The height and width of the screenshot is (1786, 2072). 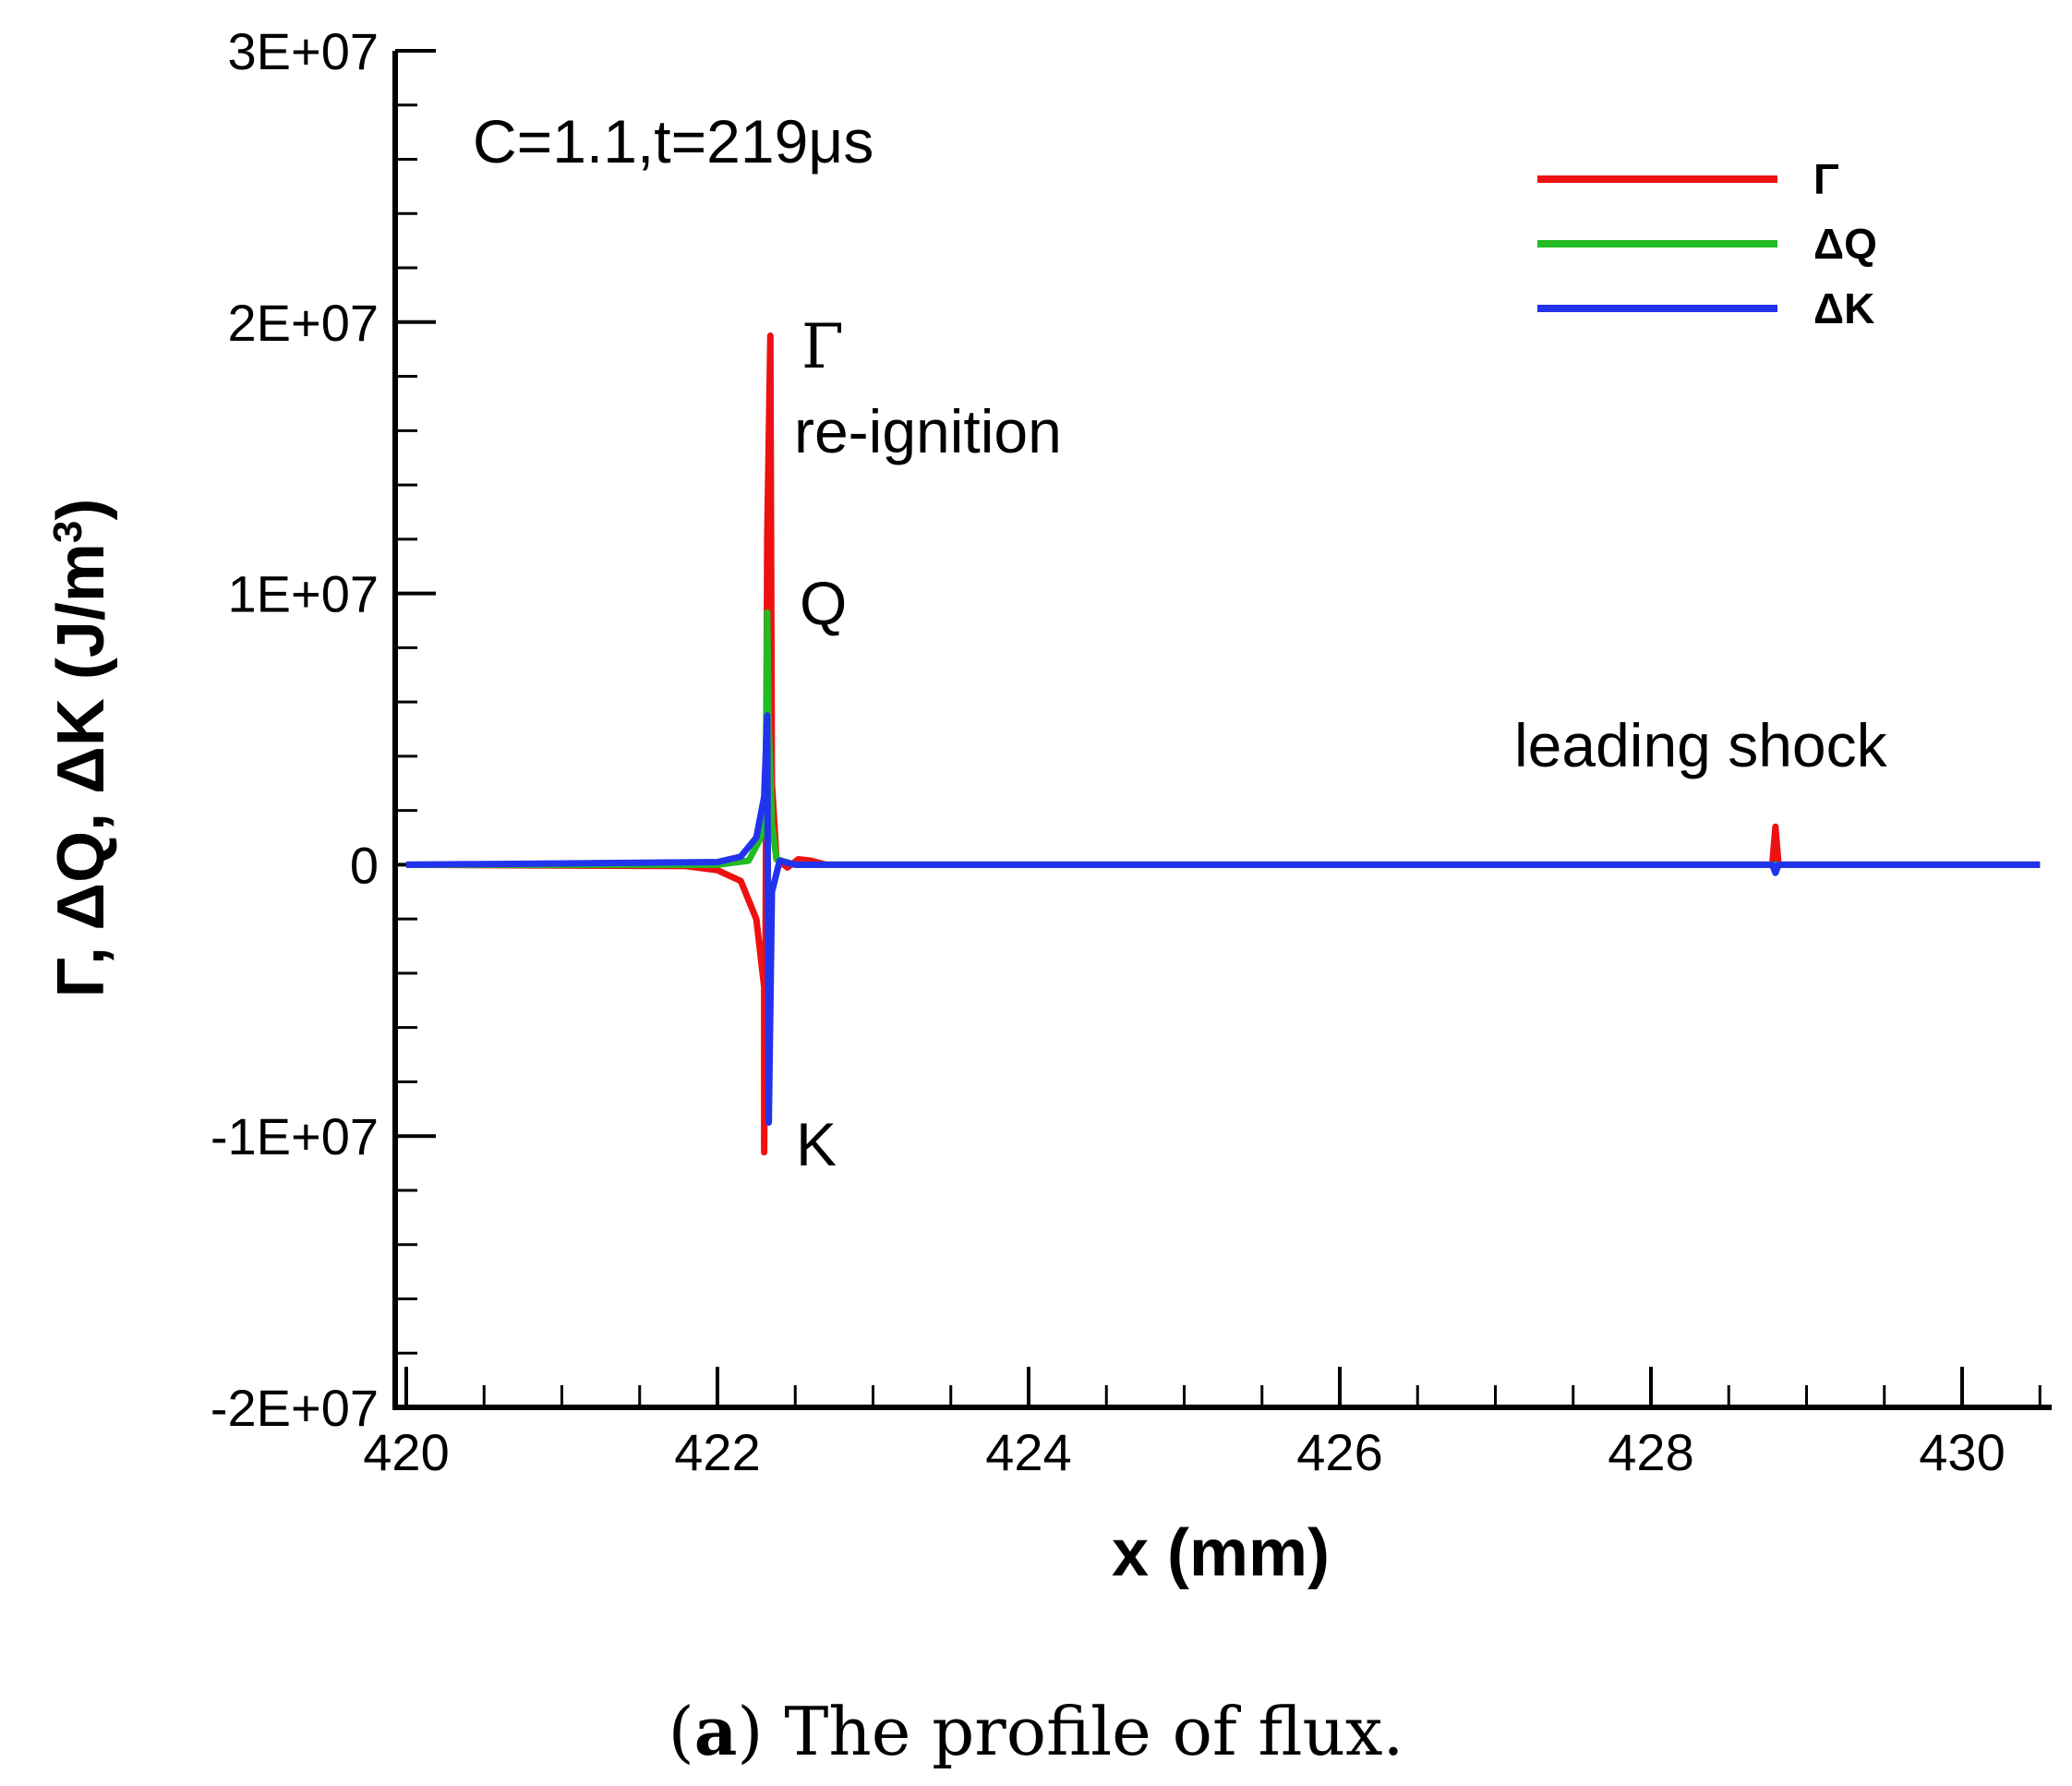 I want to click on caption-label: a, so click(x=716, y=1731).